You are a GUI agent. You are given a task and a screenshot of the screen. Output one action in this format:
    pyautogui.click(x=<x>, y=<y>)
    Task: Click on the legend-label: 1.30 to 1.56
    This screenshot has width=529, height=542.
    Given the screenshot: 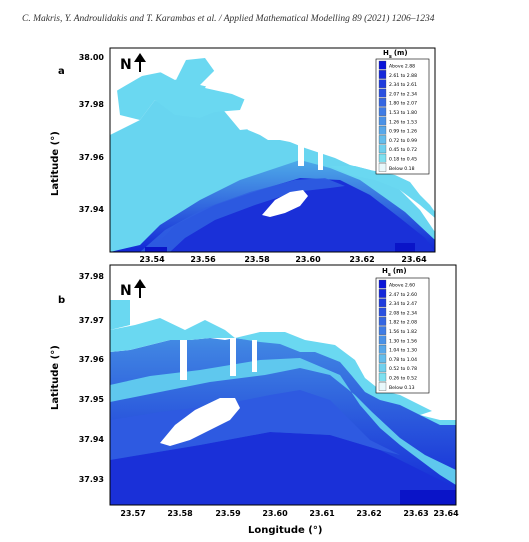 What is the action you would take?
    pyautogui.click(x=403, y=341)
    